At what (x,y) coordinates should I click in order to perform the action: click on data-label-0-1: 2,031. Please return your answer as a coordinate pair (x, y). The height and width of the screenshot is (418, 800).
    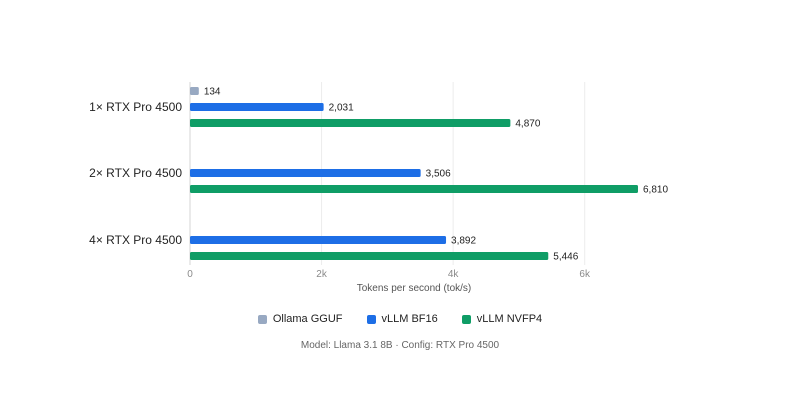
    Looking at the image, I should click on (341, 108).